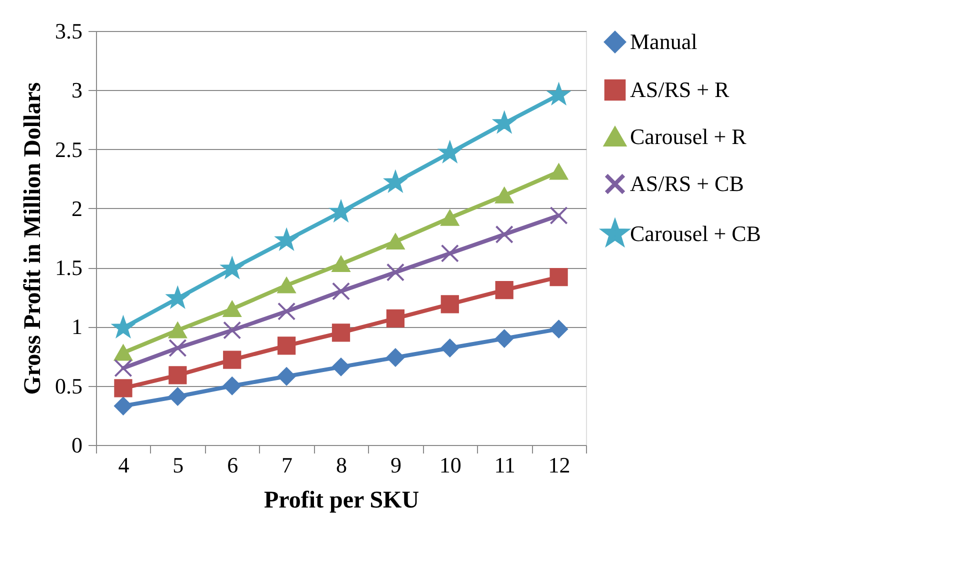 The height and width of the screenshot is (578, 956). Describe the element at coordinates (341, 465) in the screenshot. I see `x-tick-label: 8` at that location.